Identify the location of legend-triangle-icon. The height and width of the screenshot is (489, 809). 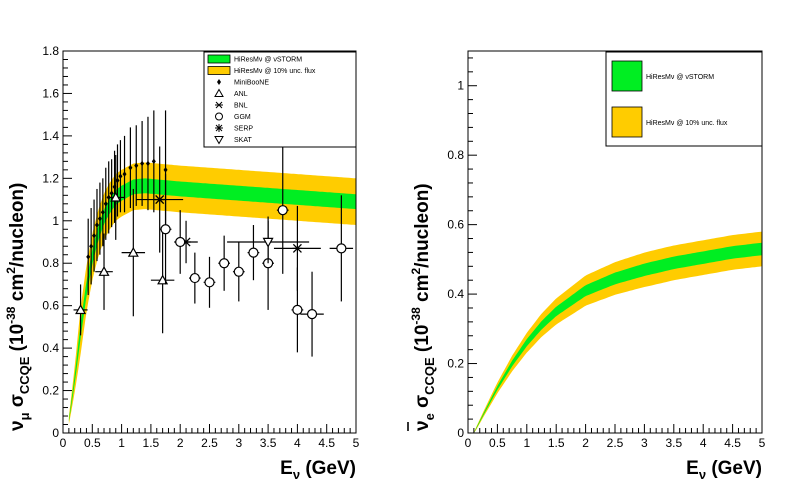
(219, 92).